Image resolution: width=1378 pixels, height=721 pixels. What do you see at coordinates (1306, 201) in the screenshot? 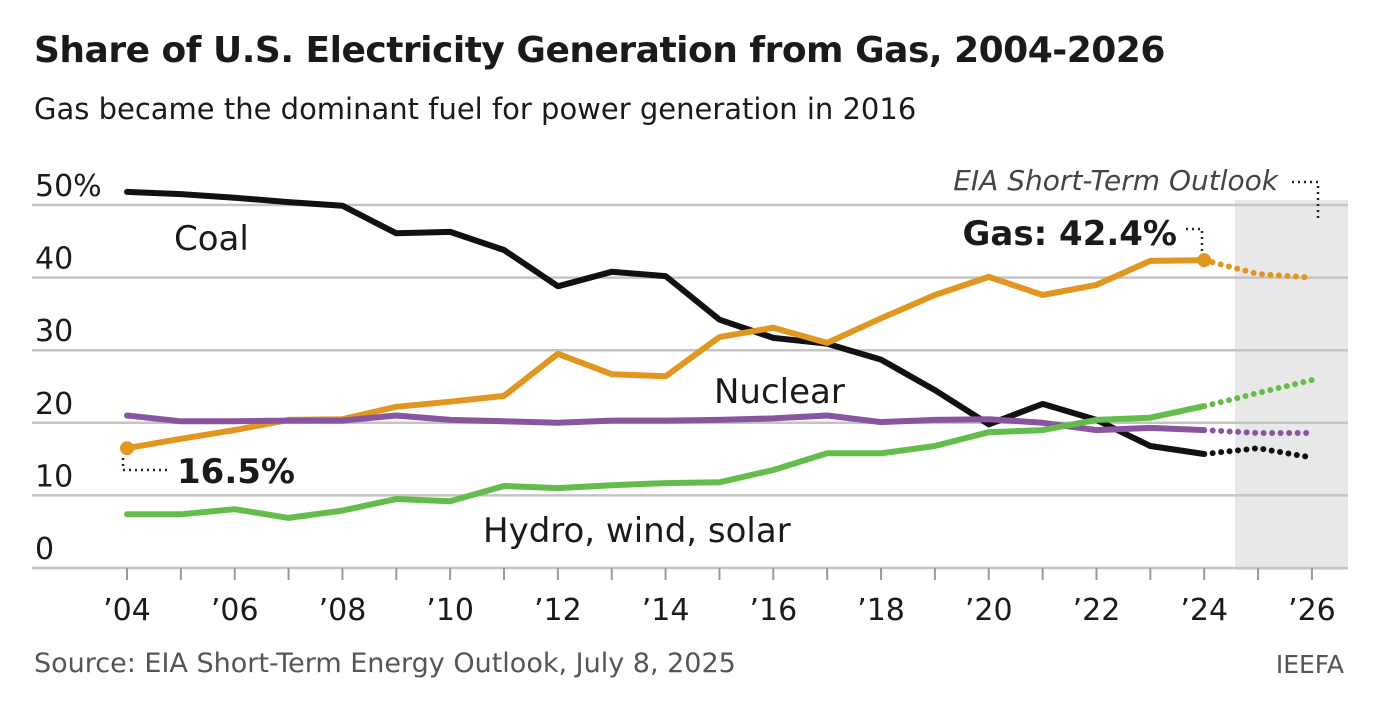
I see `forecast-leader` at bounding box center [1306, 201].